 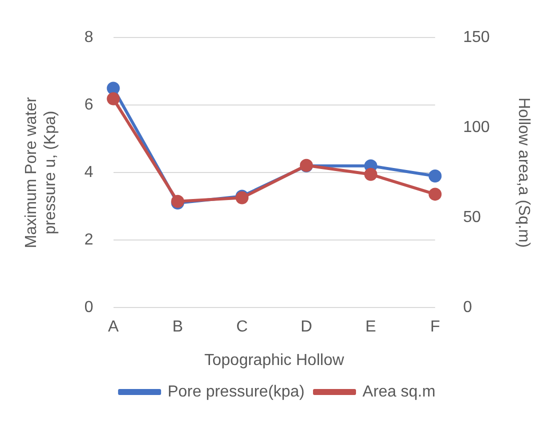 I want to click on x-tick-label: B, so click(x=177, y=327).